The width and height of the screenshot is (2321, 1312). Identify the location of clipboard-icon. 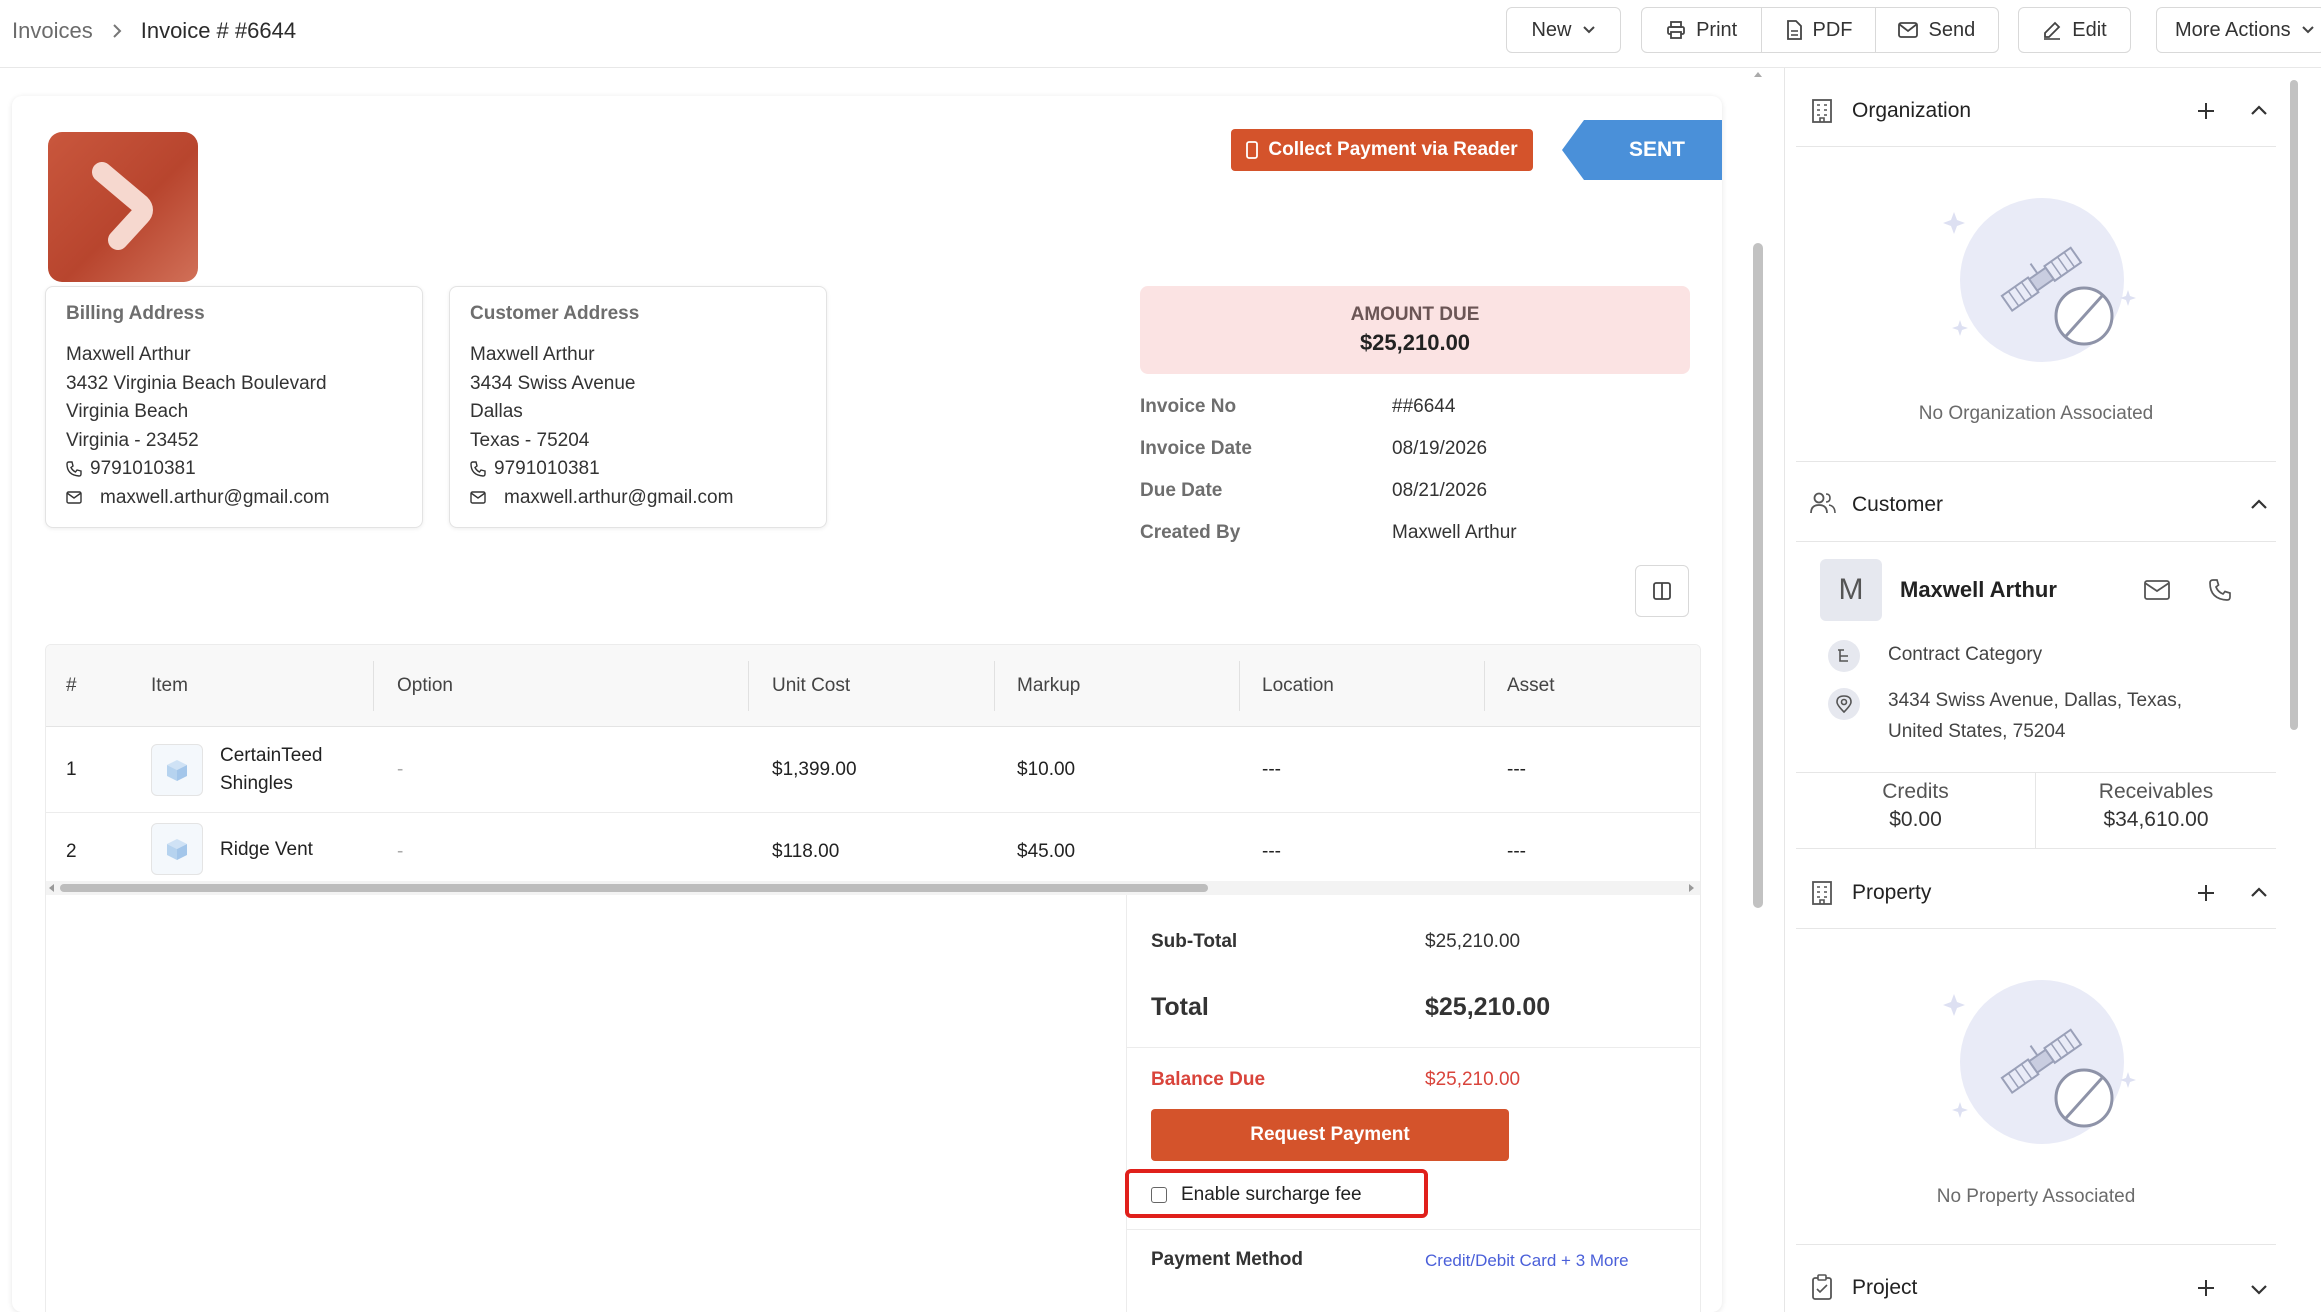
(1822, 1287).